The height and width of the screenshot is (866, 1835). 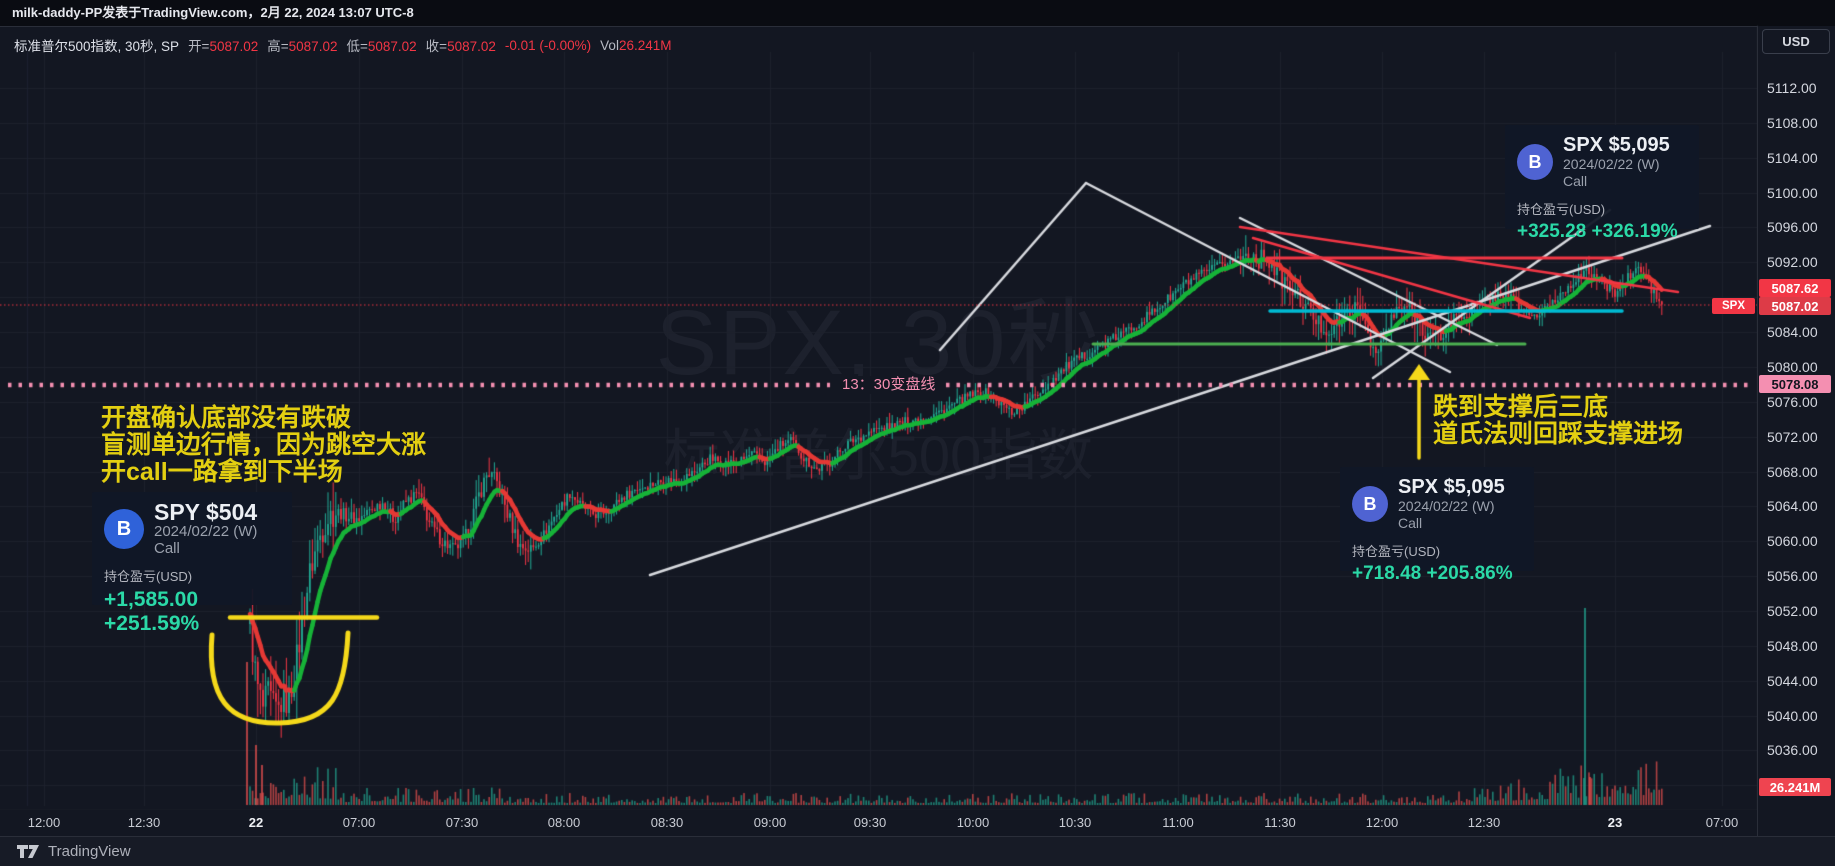 I want to click on annotation-note-left: 开盘确认底部没有跌破 盲测单边行情，因为跳空大涨 开call一路拿到下半场, so click(x=264, y=445).